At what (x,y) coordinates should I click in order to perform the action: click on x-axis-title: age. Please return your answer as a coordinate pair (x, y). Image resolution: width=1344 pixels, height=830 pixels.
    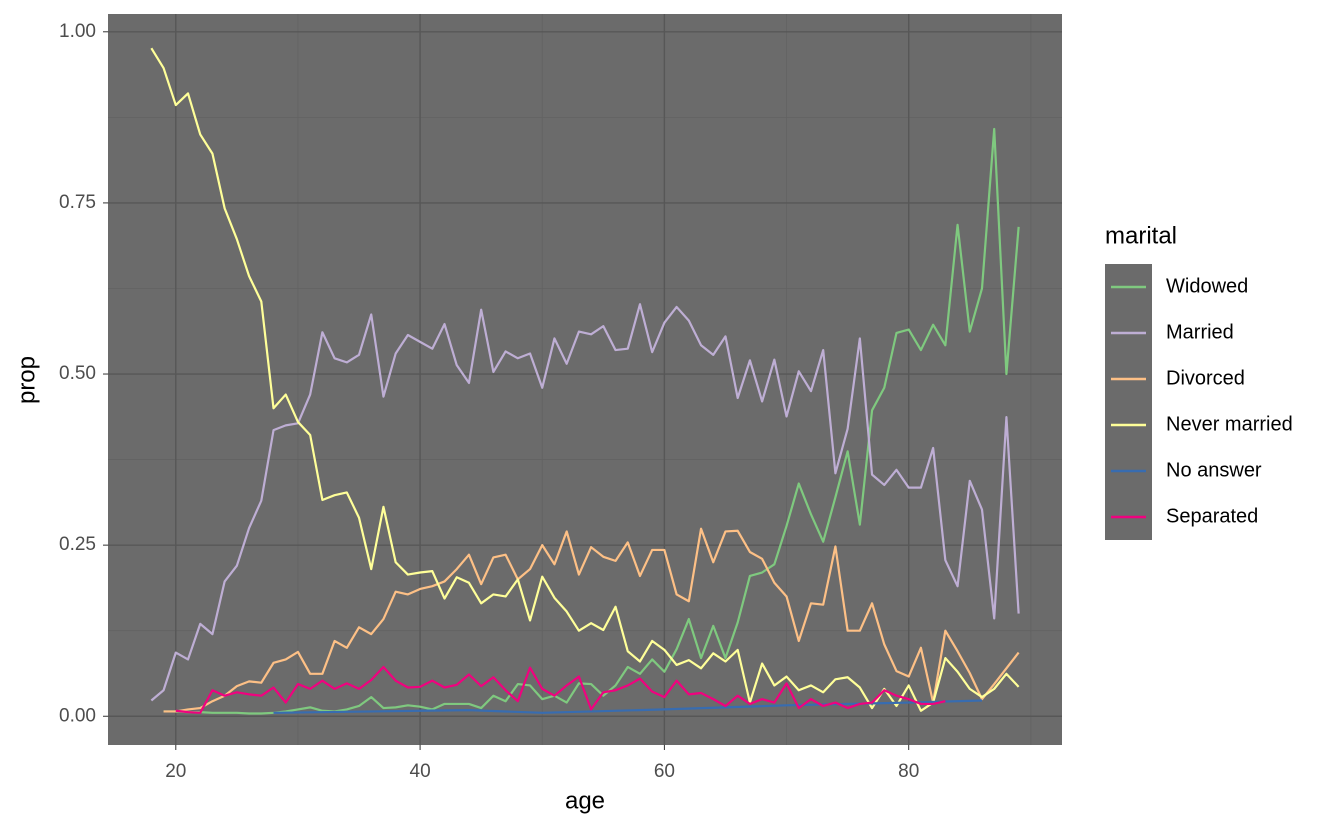
    Looking at the image, I should click on (585, 800).